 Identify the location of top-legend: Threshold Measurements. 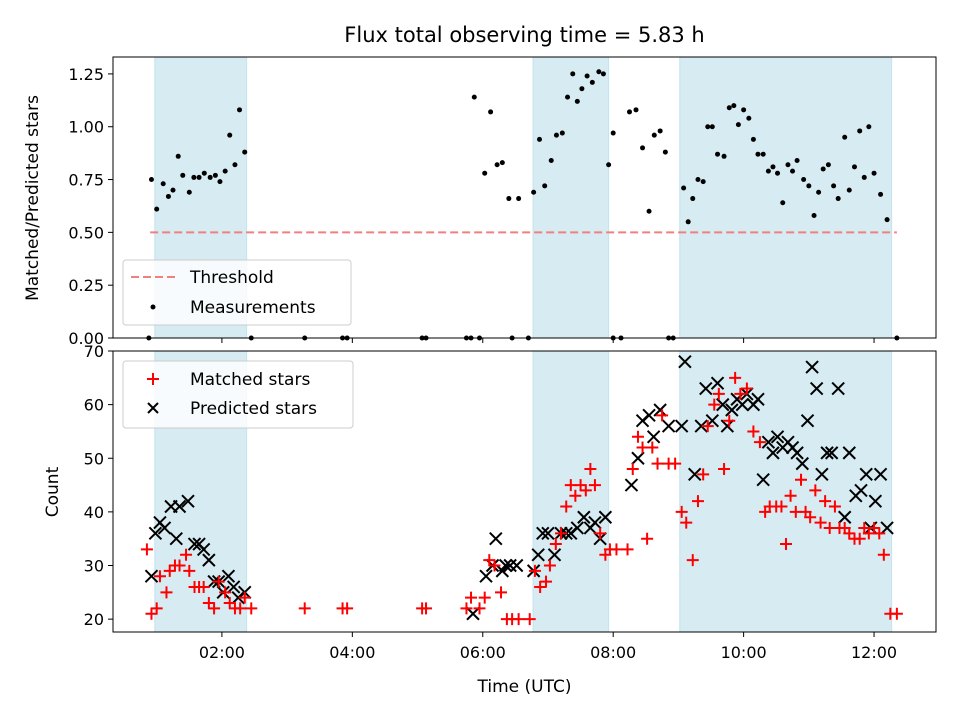
(237, 292).